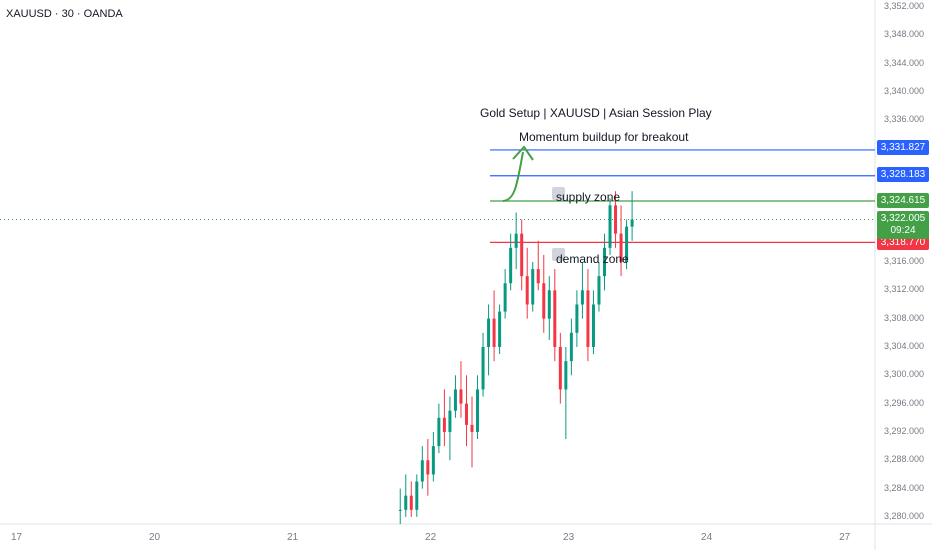 This screenshot has height=550, width=932. Describe the element at coordinates (903, 200) in the screenshot. I see `price-label-3324: 3,324.615` at that location.